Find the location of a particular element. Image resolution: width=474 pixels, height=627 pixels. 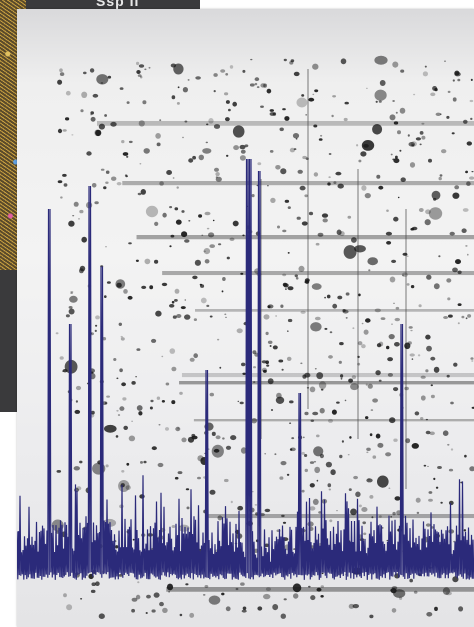

gel-streak is located at coordinates (333, 420).